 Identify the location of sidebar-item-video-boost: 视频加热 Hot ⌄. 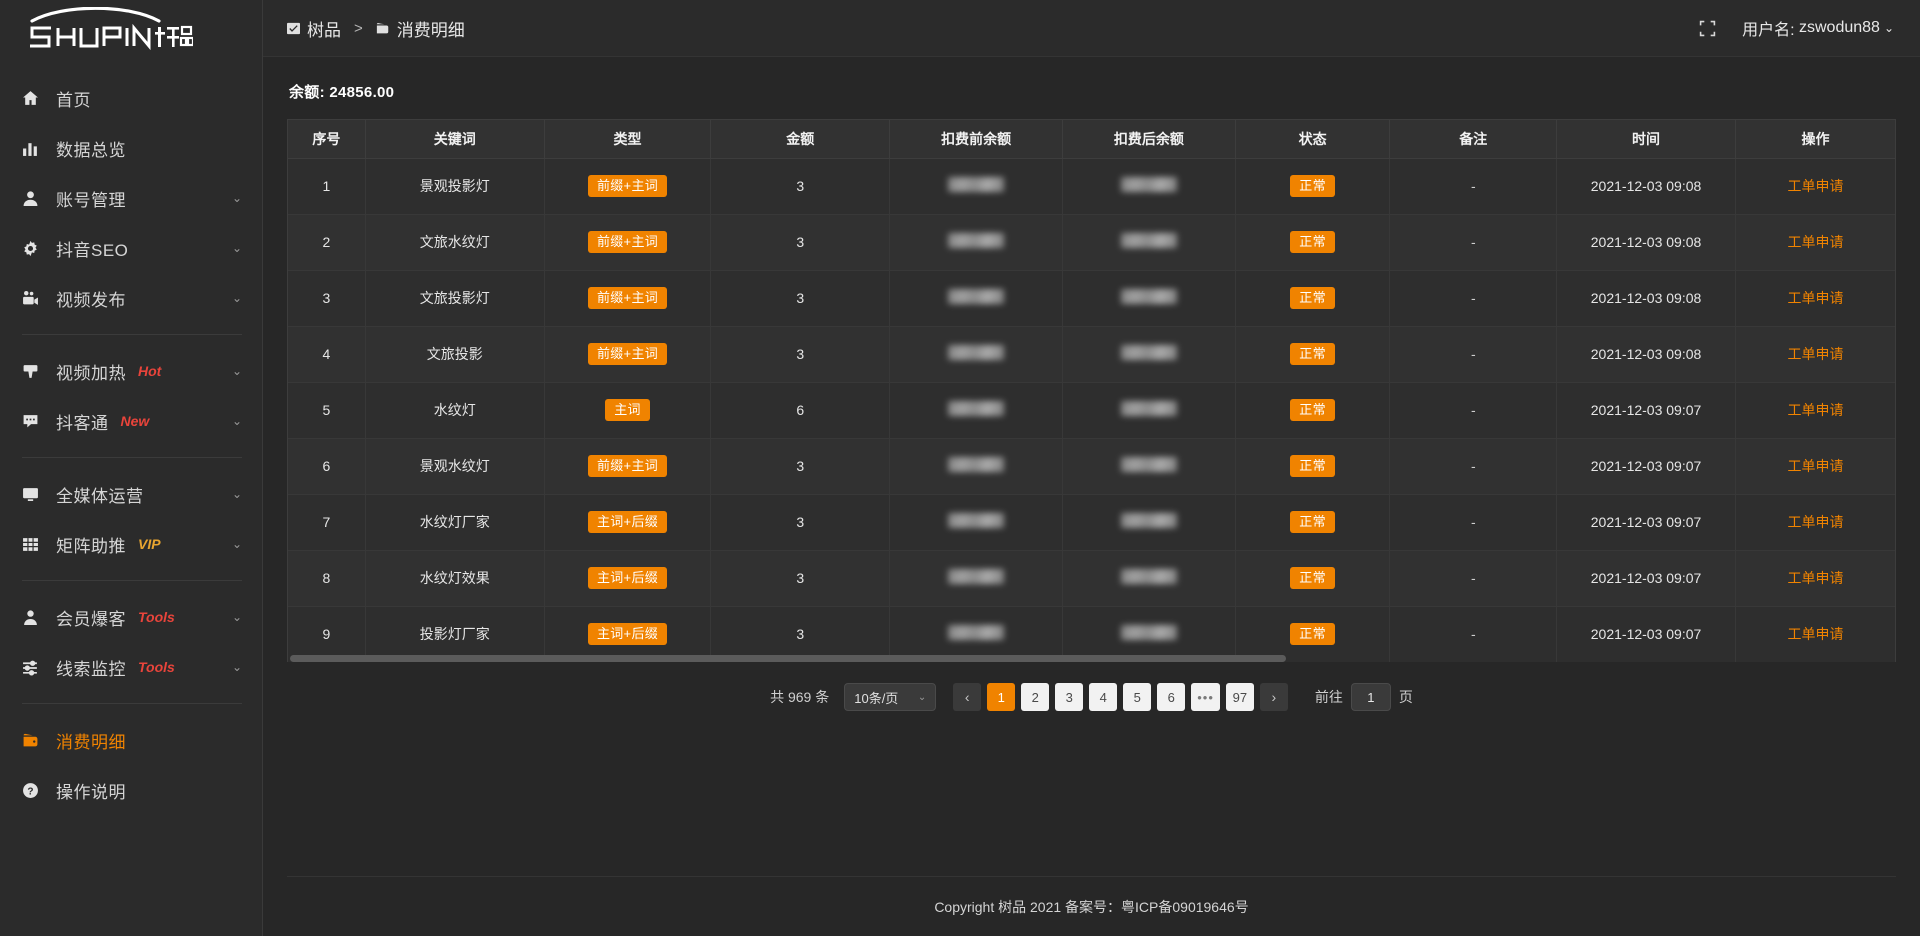
(131, 371).